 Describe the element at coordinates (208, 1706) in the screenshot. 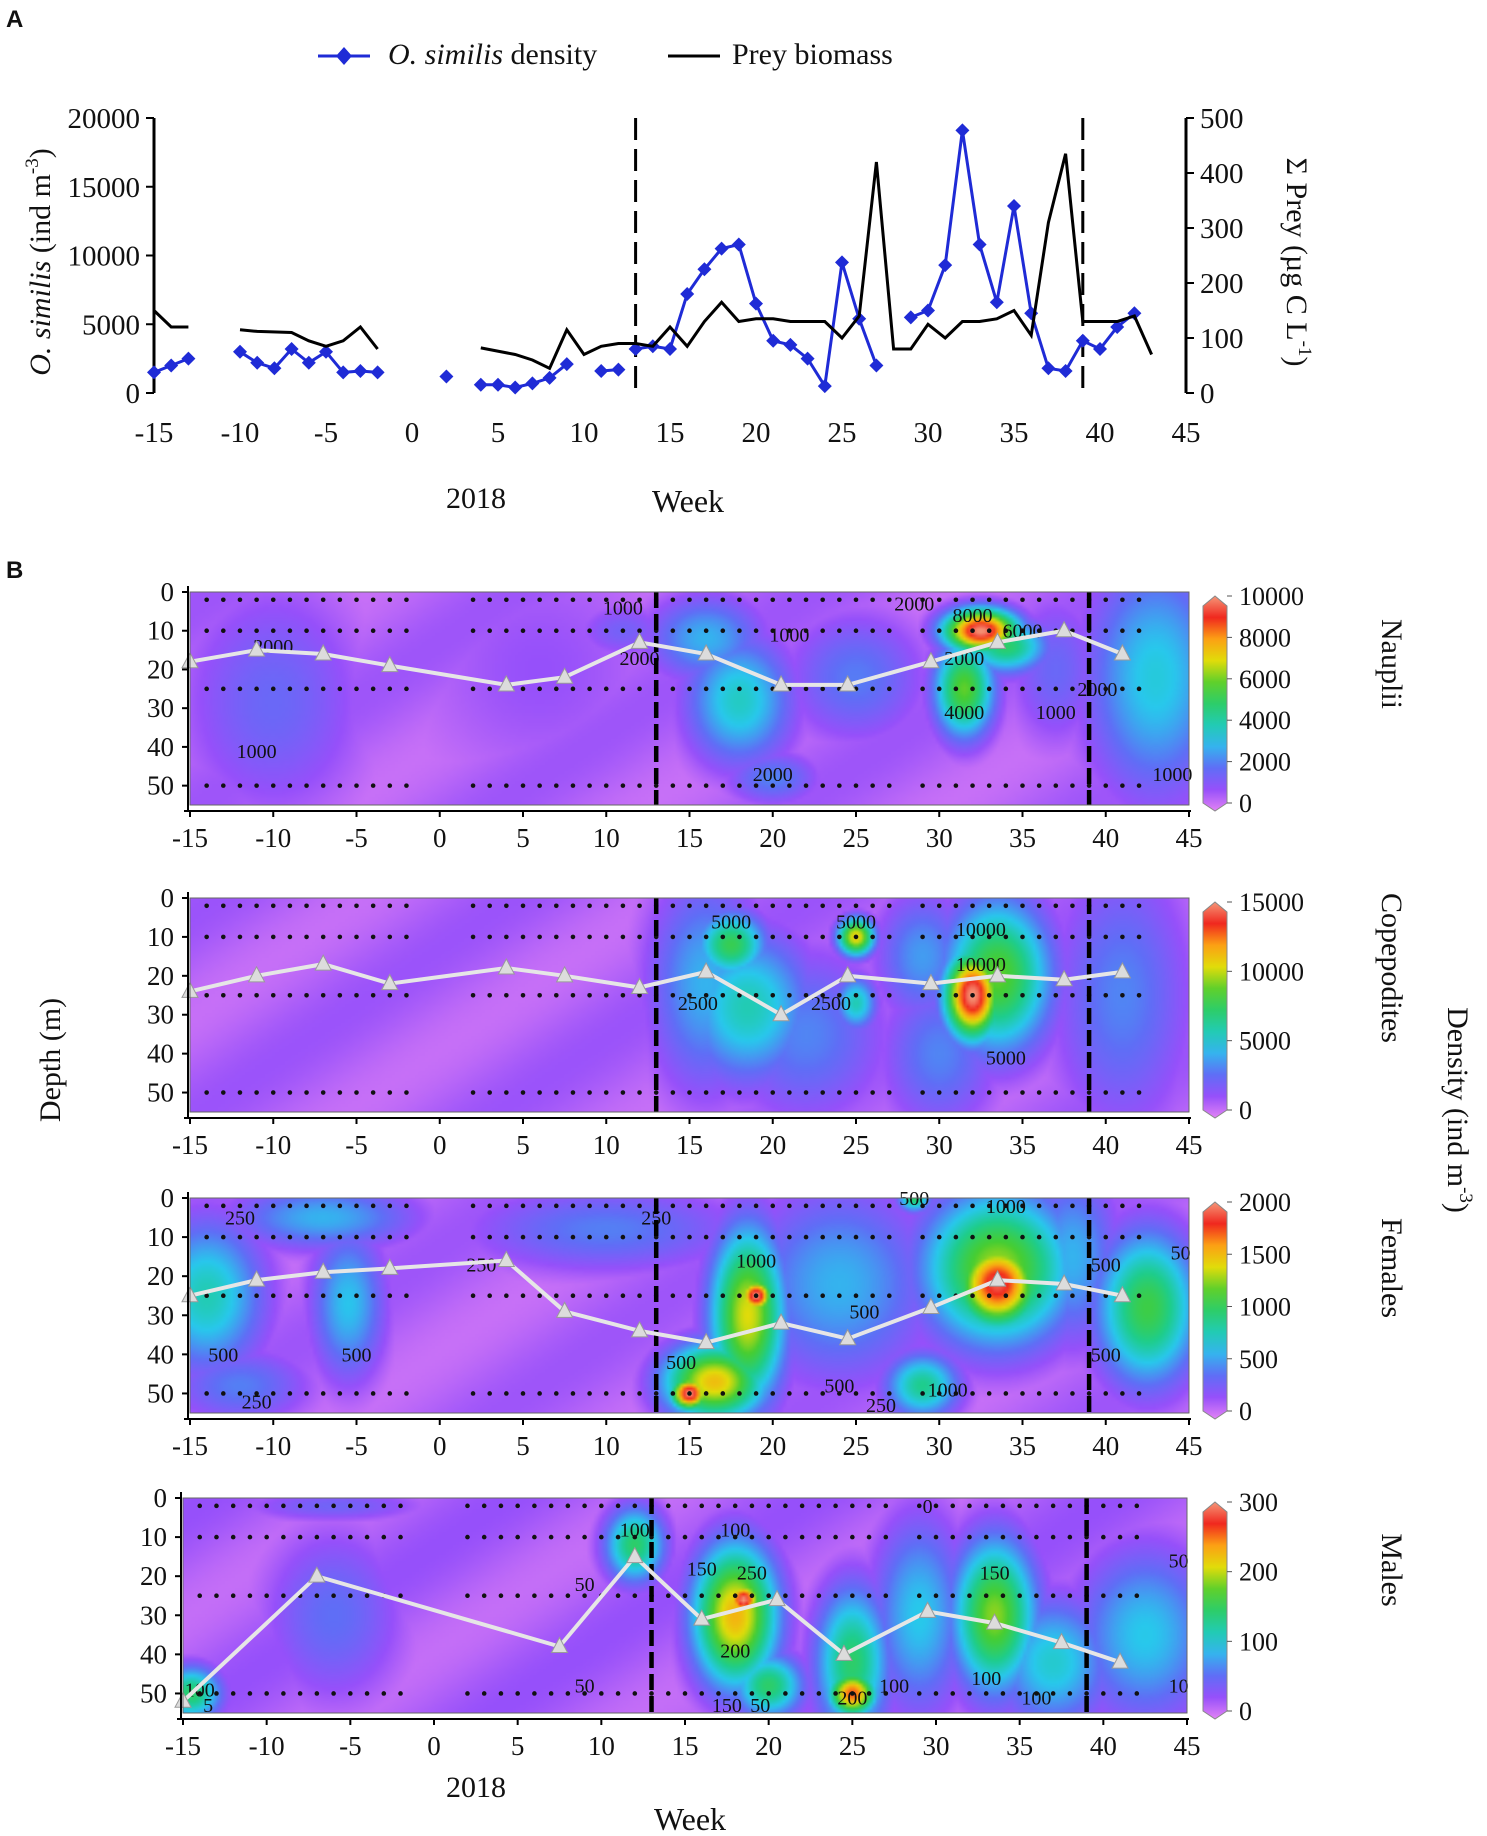

I see `contour-label: 5` at that location.